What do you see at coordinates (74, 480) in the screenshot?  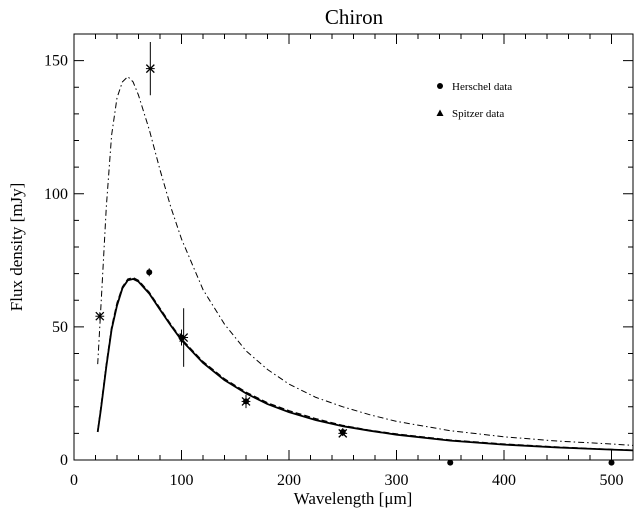 I see `x-tick-label: 0` at bounding box center [74, 480].